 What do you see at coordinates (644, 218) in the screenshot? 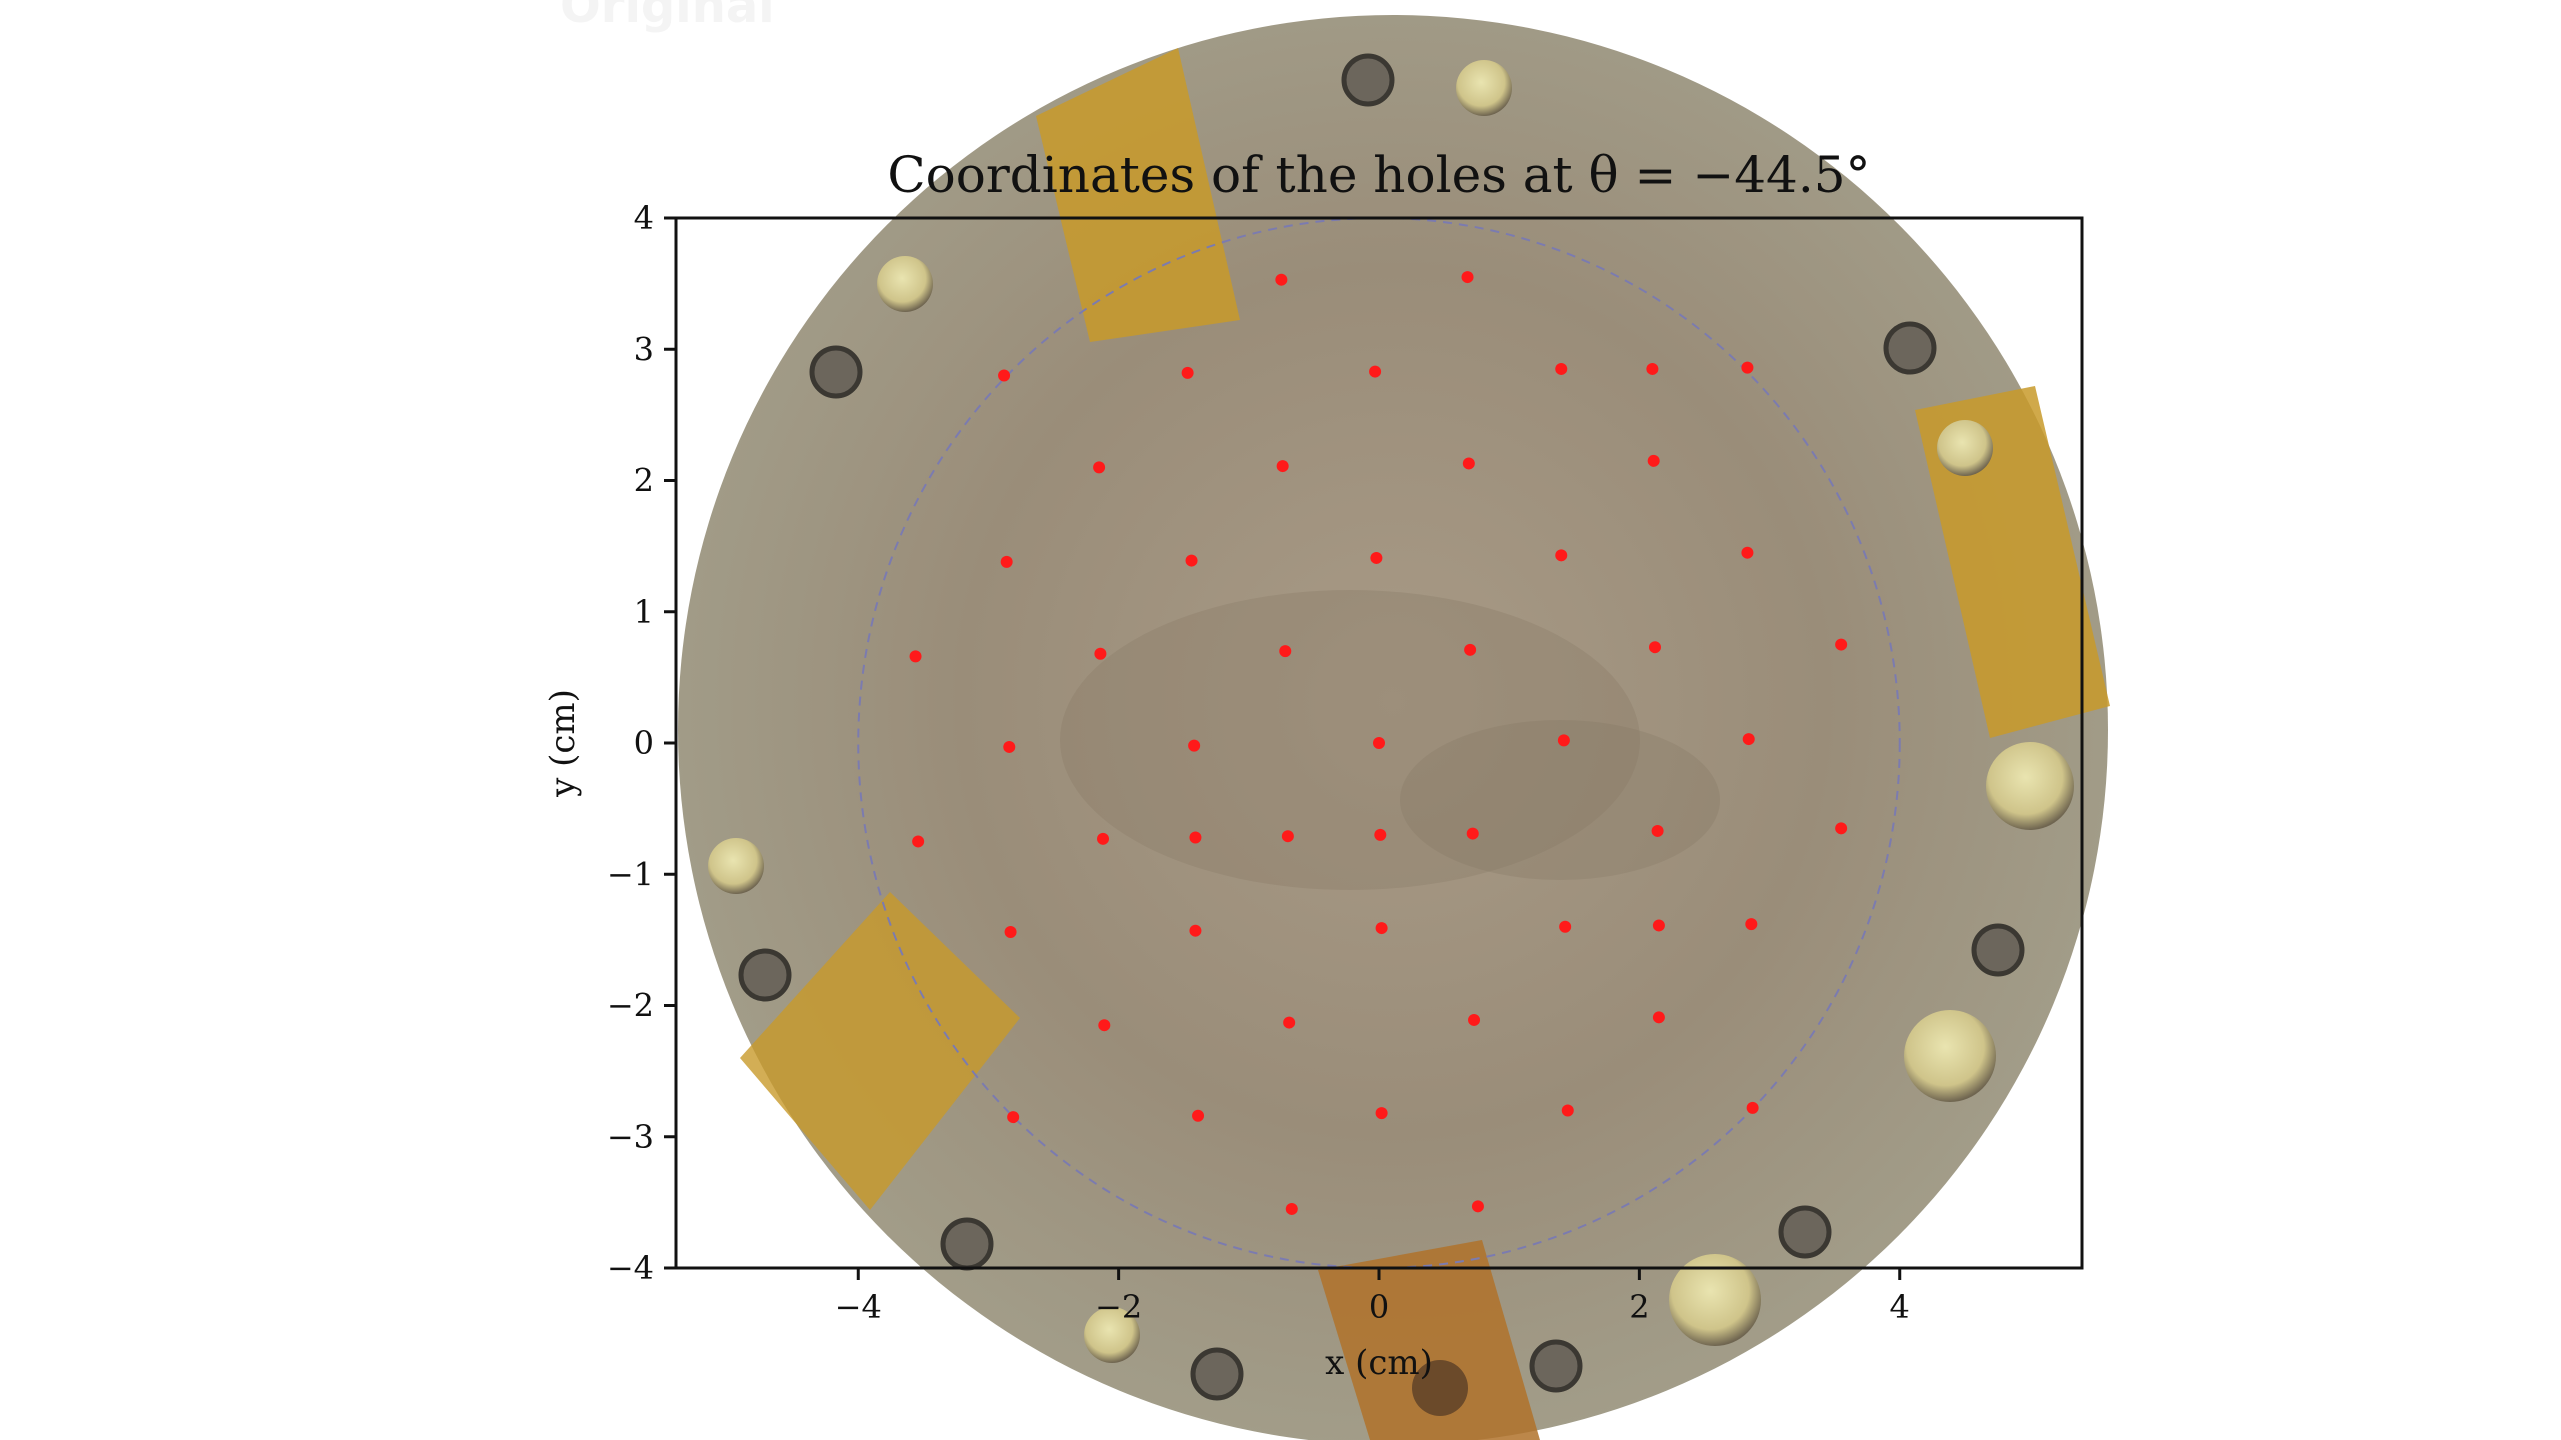
I see `y-tick-label: 4` at bounding box center [644, 218].